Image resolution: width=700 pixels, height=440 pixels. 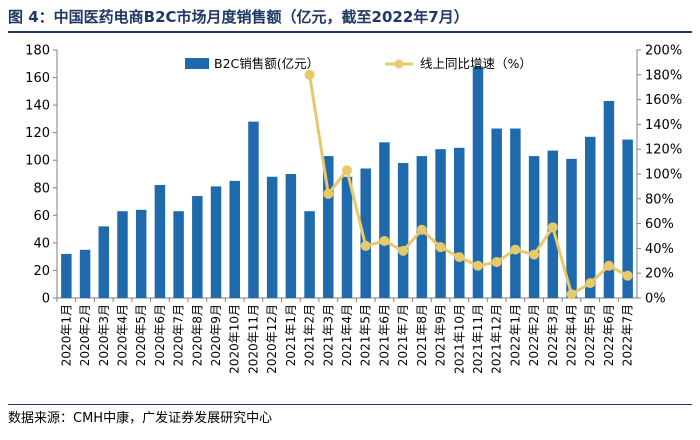 I want to click on x-tick-label: 2021年5月, so click(x=366, y=335).